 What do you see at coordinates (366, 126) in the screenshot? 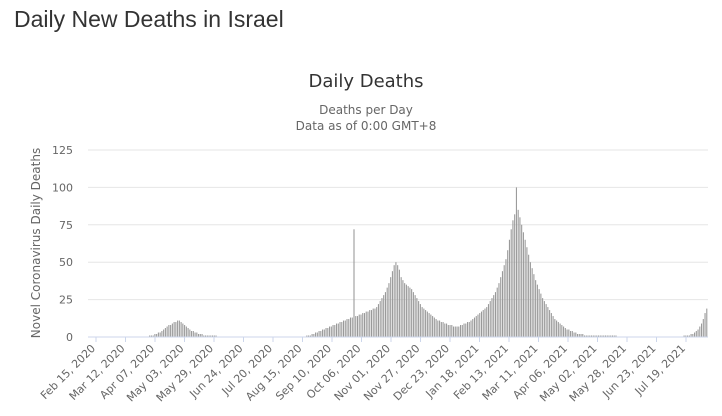
I see `chart-subtitle-line-2: Data as of 0:00 GMT+8` at bounding box center [366, 126].